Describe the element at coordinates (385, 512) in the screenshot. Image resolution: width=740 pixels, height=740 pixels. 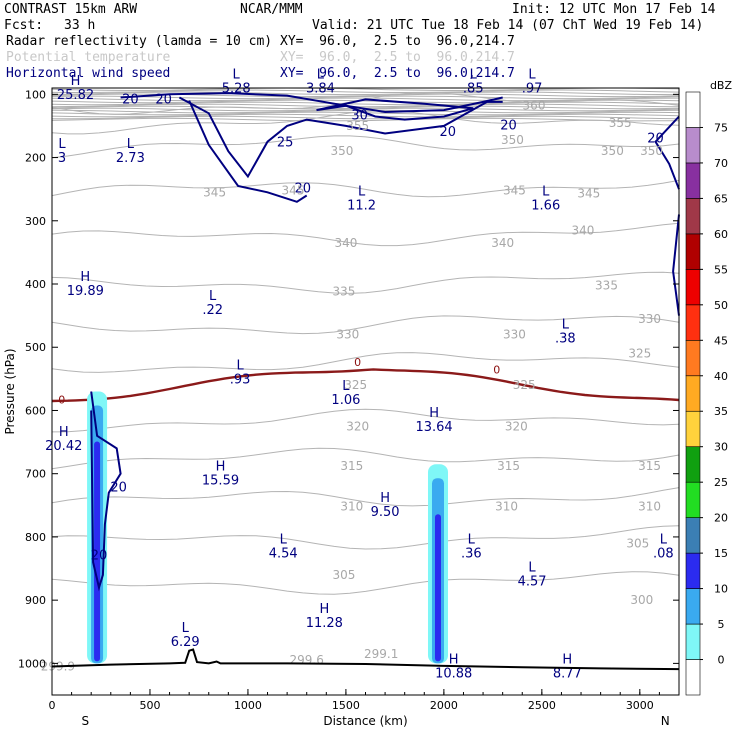
I see `extremum-value: 9.50` at that location.